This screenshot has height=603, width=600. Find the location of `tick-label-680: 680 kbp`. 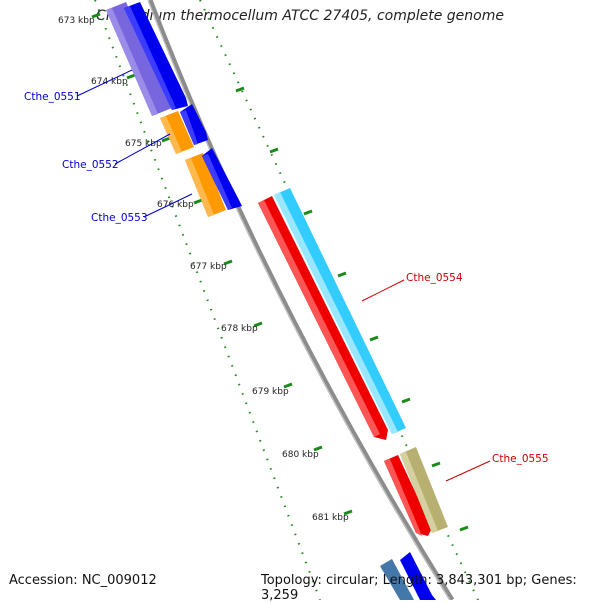

tick-label-680: 680 kbp is located at coordinates (300, 455).